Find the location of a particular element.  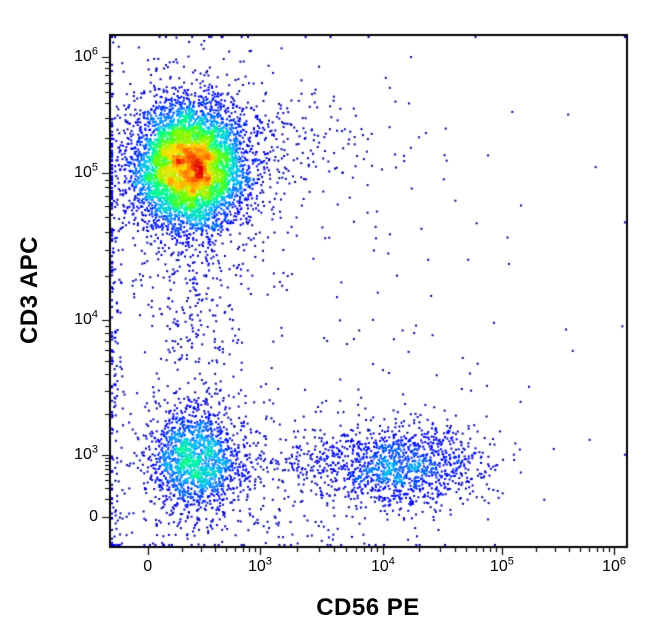

x-axis-title: CD56 PE is located at coordinates (368, 607).